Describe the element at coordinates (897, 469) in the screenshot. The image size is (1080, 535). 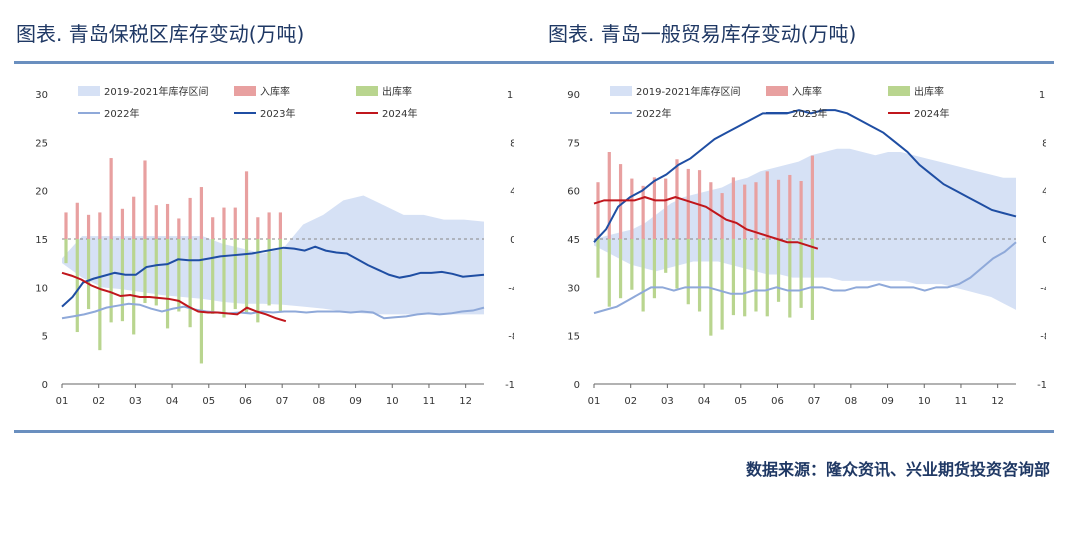
I see `data-source-note: 数据来源：隆众资讯、兴业期货投资咨询部` at that location.